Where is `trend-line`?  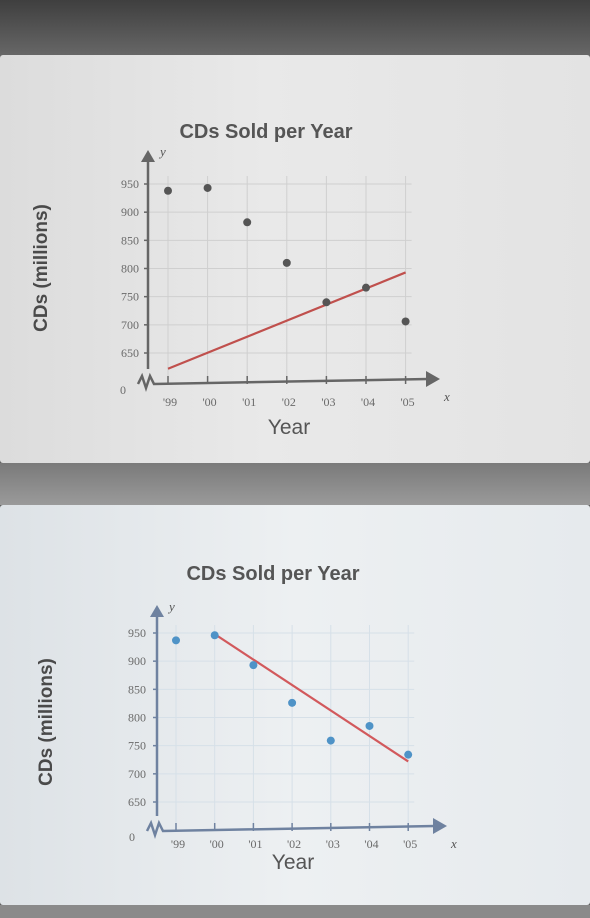 trend-line is located at coordinates (311, 698).